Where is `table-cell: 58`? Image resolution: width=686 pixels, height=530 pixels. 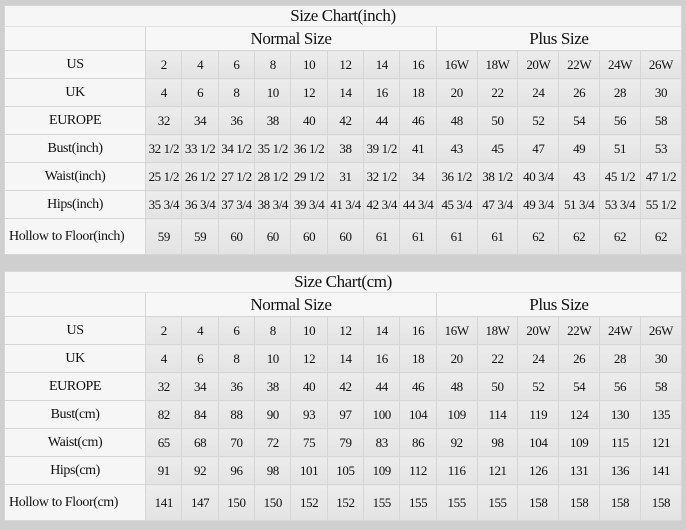 table-cell: 58 is located at coordinates (661, 386).